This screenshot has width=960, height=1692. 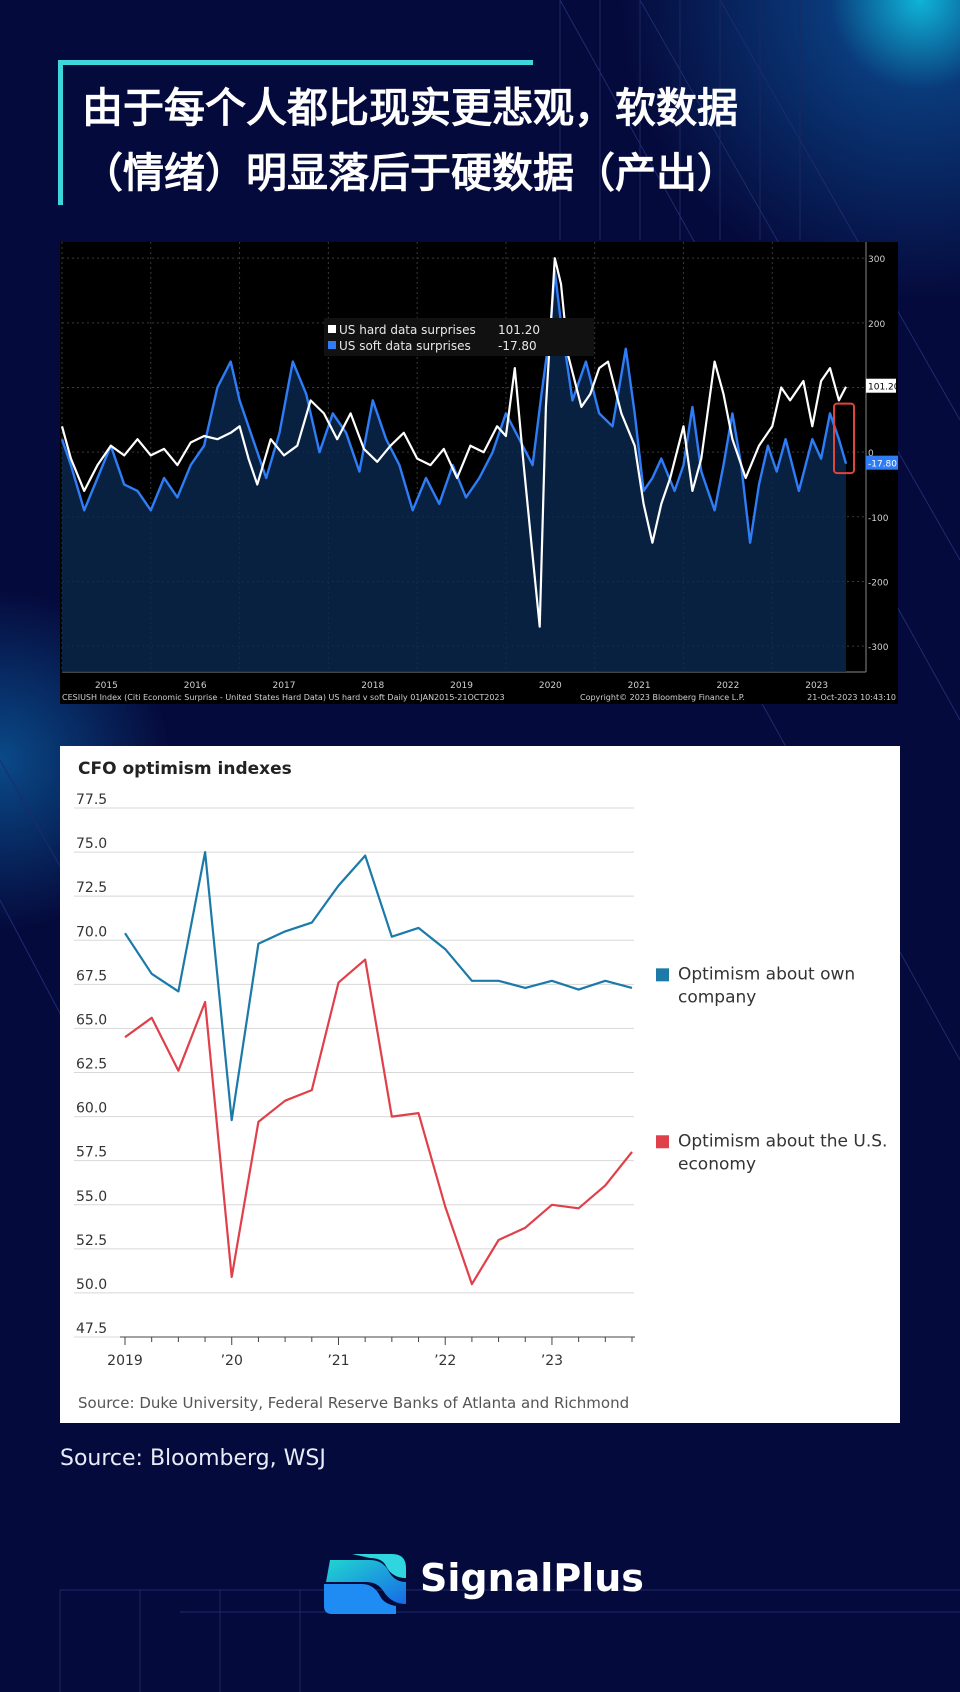 What do you see at coordinates (193, 1458) in the screenshot?
I see `source-note: Source: Bloomberg, WSJ` at bounding box center [193, 1458].